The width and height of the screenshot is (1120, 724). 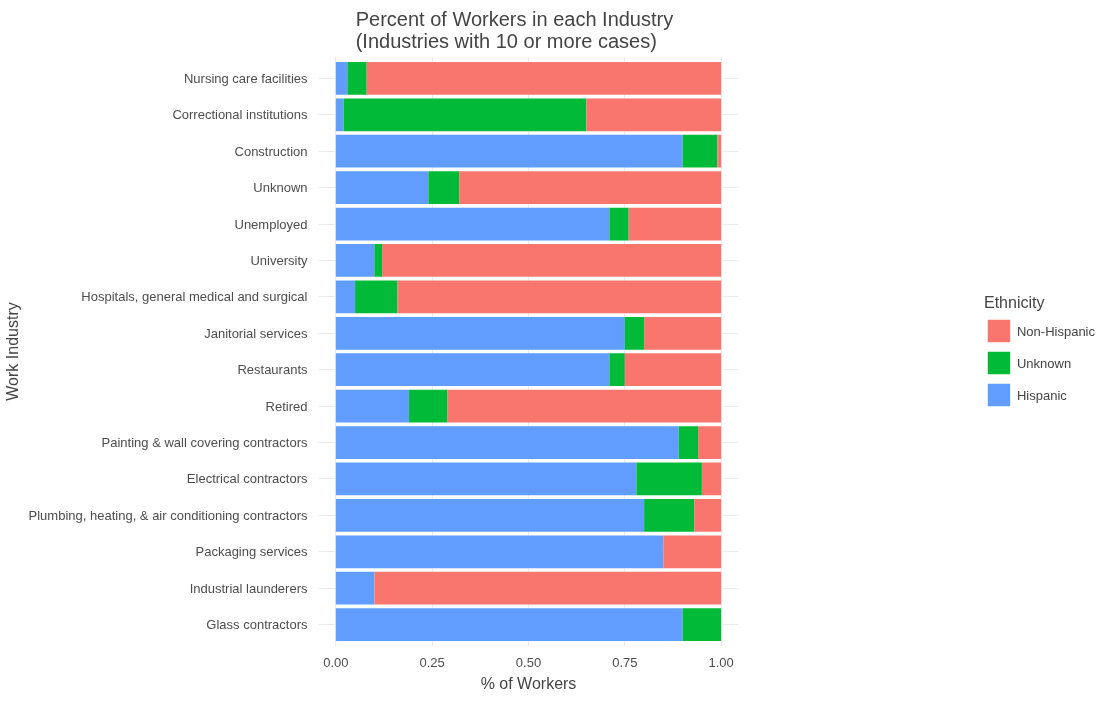 I want to click on legend-title: Ethnicity, so click(x=1014, y=302).